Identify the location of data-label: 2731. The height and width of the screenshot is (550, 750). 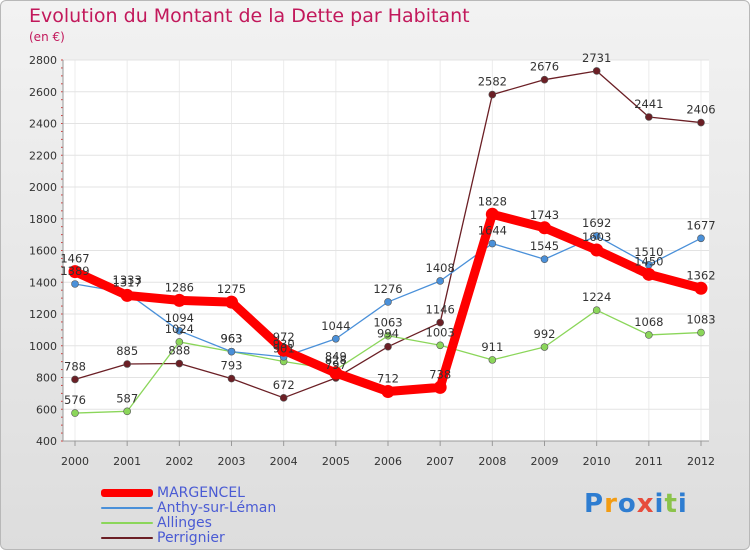
(596, 58).